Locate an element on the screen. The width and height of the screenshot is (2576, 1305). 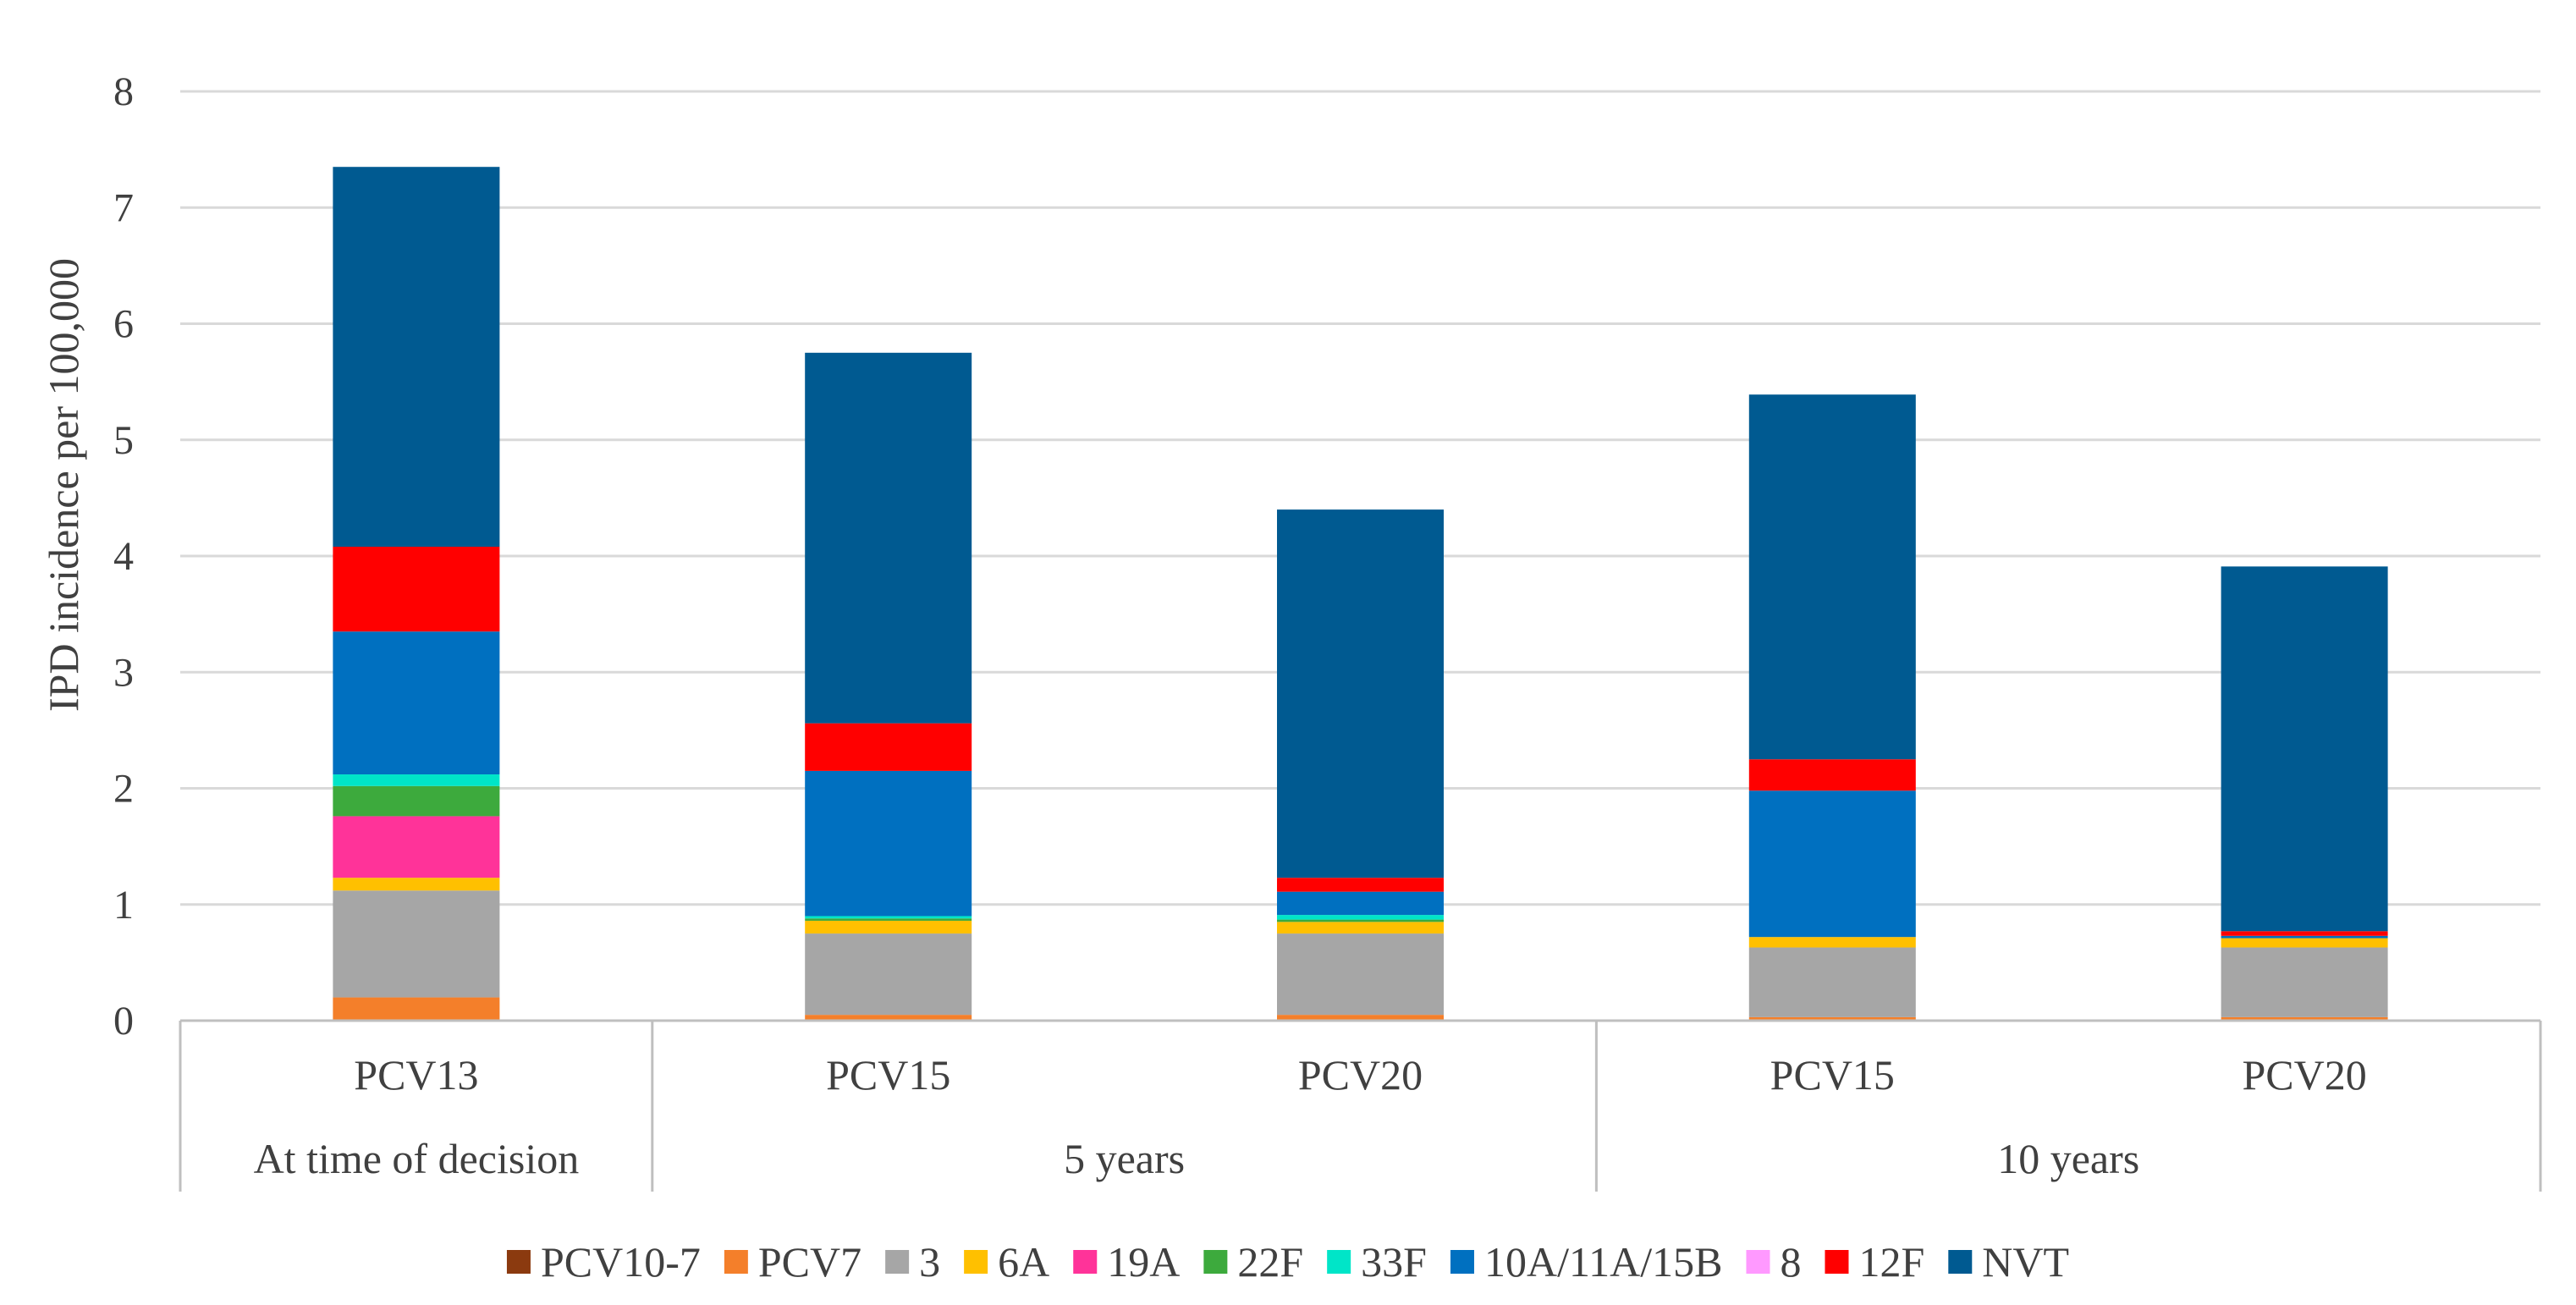
legend-label: 8 is located at coordinates (1790, 1262).